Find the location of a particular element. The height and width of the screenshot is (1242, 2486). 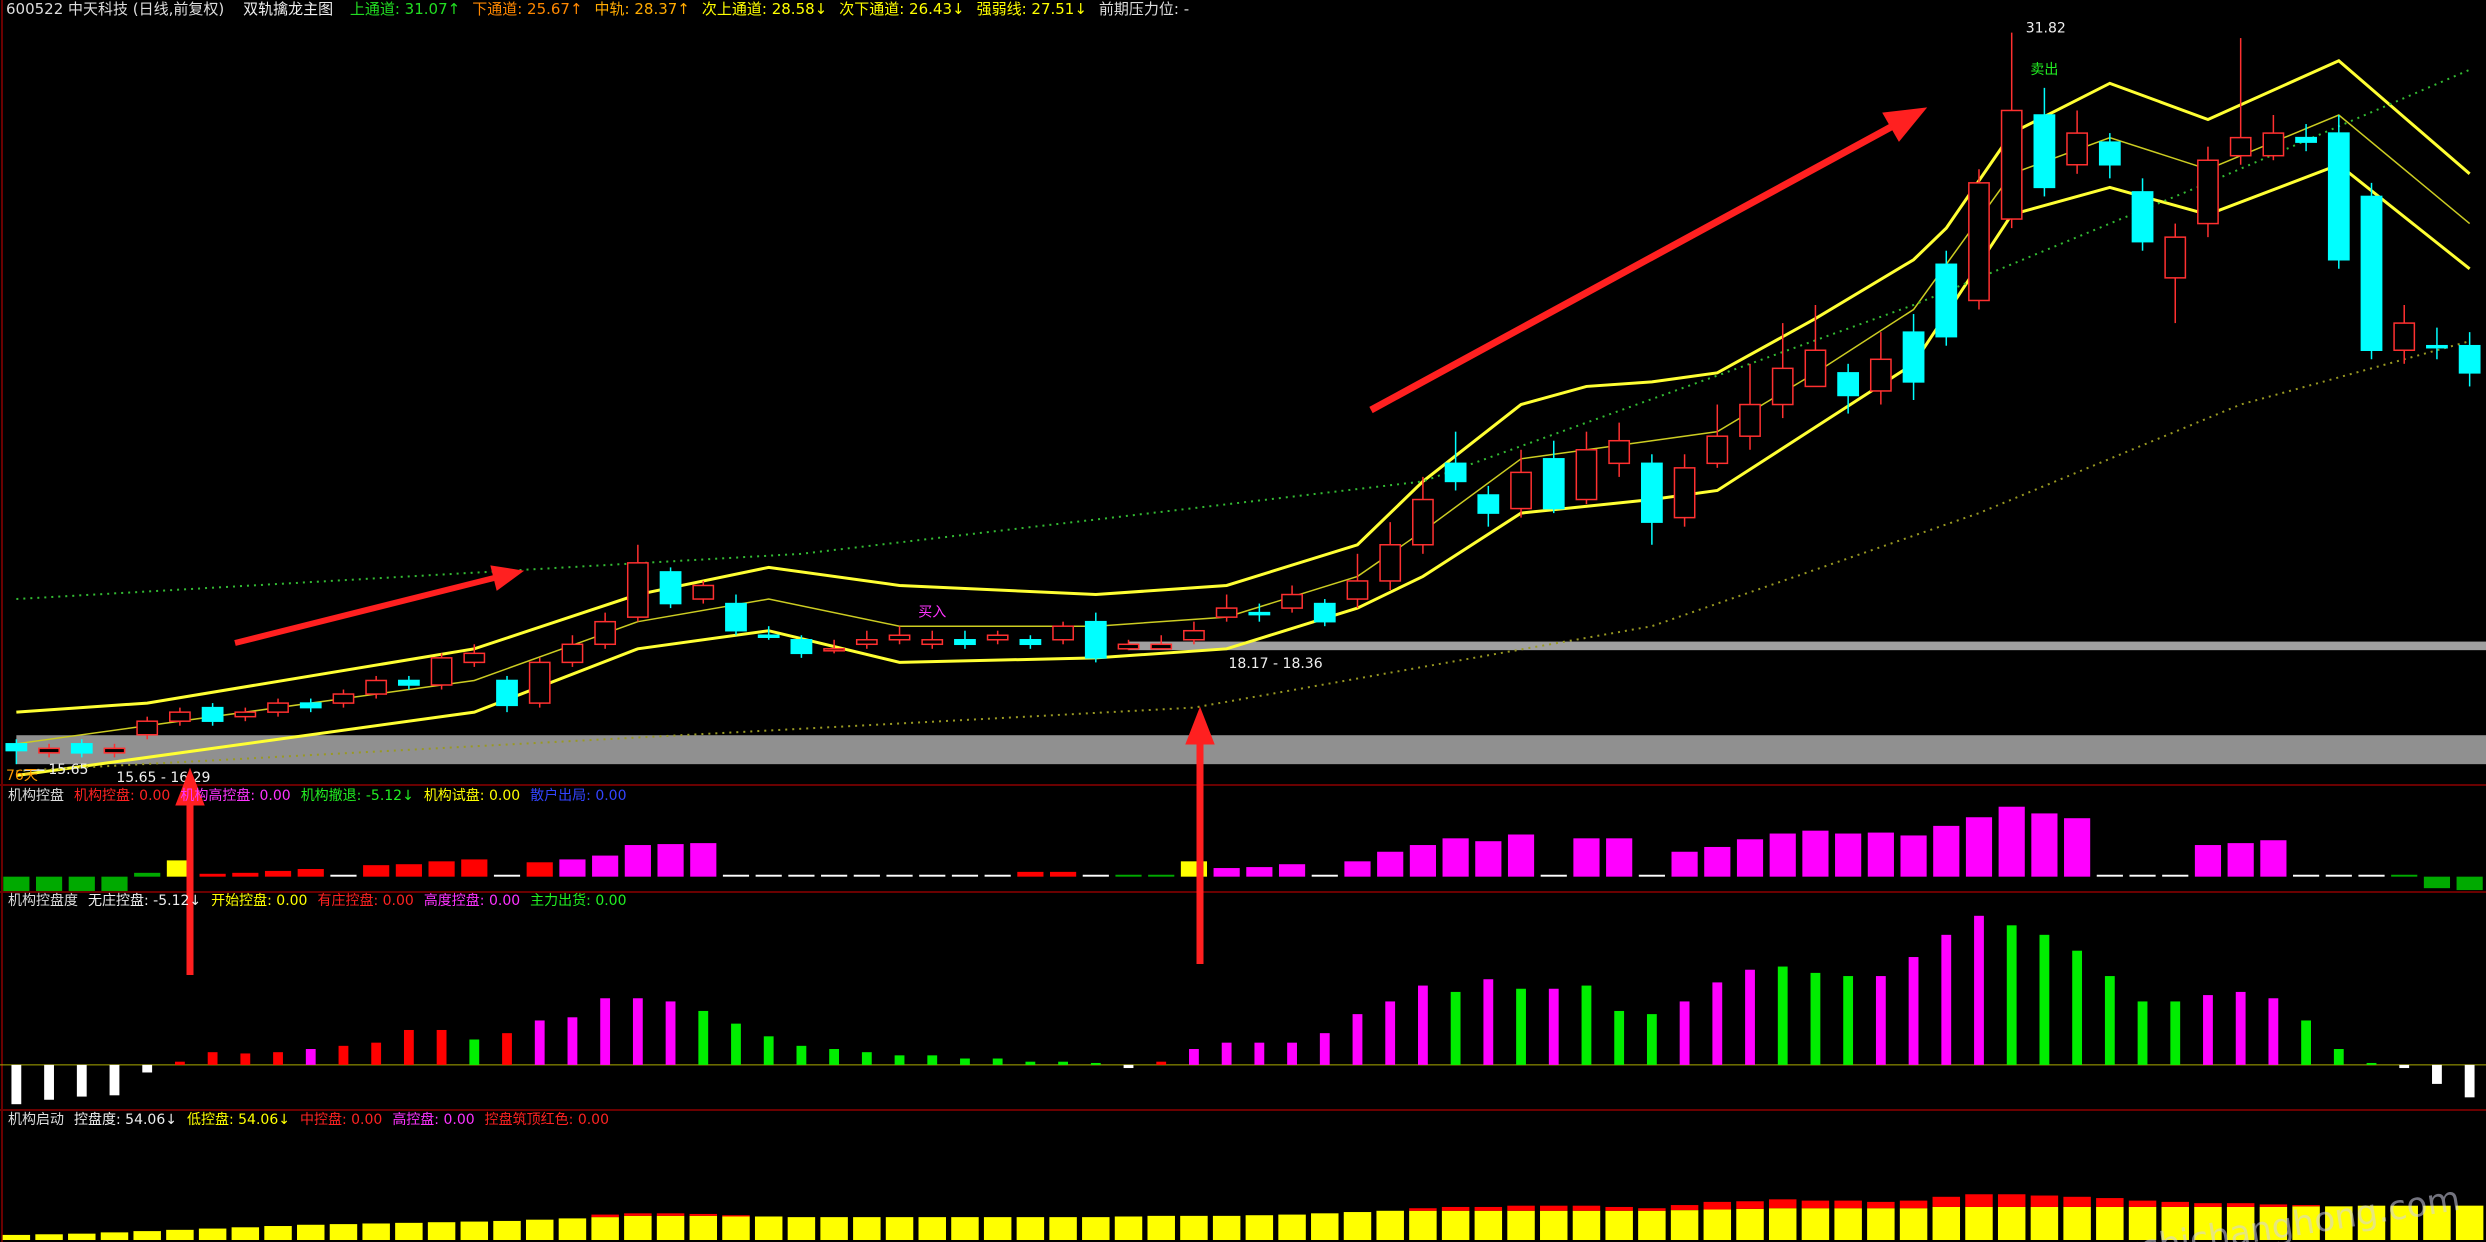

header-item: 强弱线: 27.51↓ is located at coordinates (1032, 9).